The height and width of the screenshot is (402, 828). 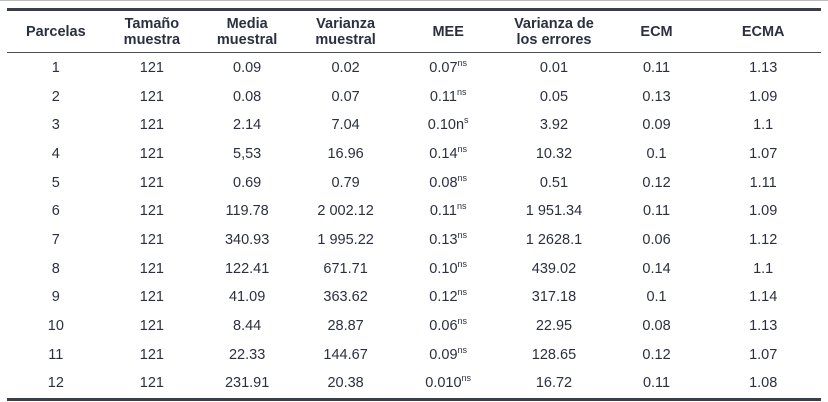 I want to click on cell-var_muestral: 7.04, so click(x=345, y=125).